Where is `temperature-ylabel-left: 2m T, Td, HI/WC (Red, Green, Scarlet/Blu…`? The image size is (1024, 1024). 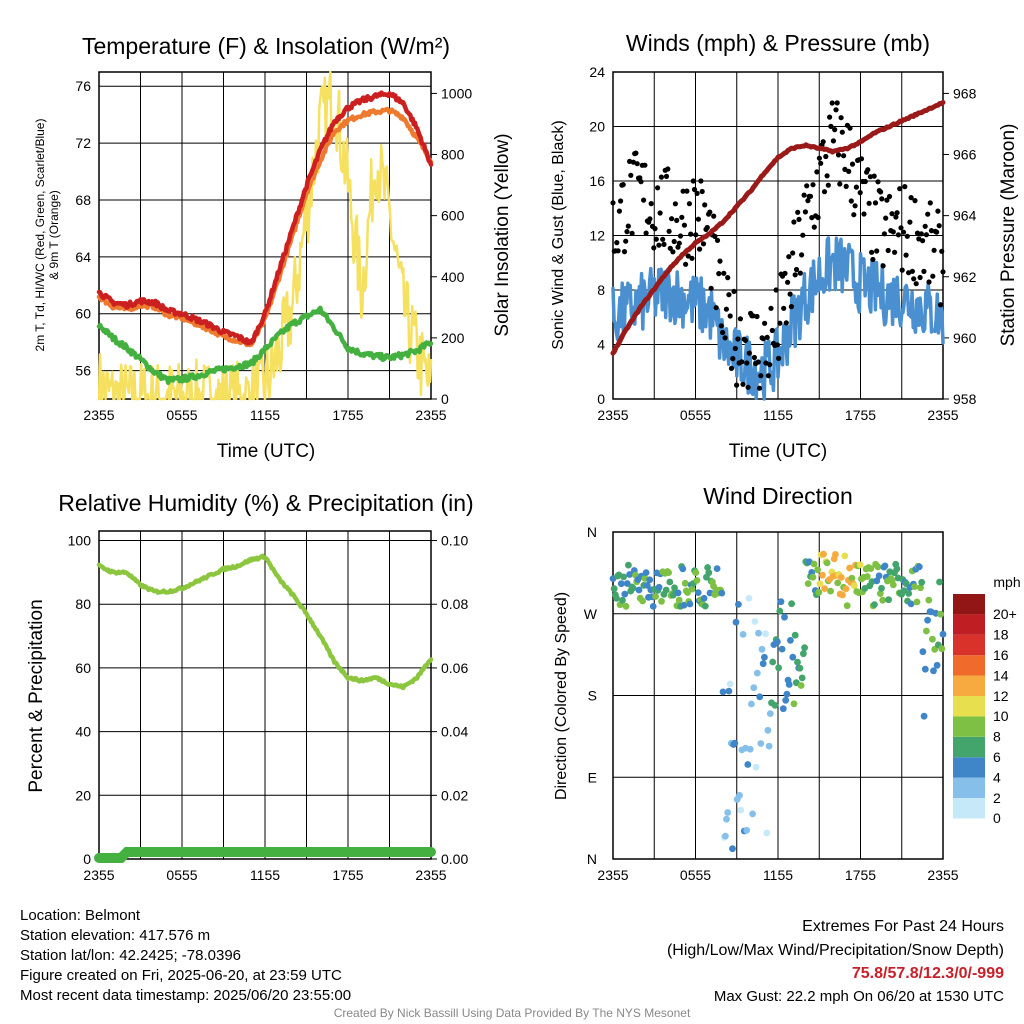 temperature-ylabel-left: 2m T, Td, HI/WC (Red, Green, Scarlet/Blu… is located at coordinates (40, 235).